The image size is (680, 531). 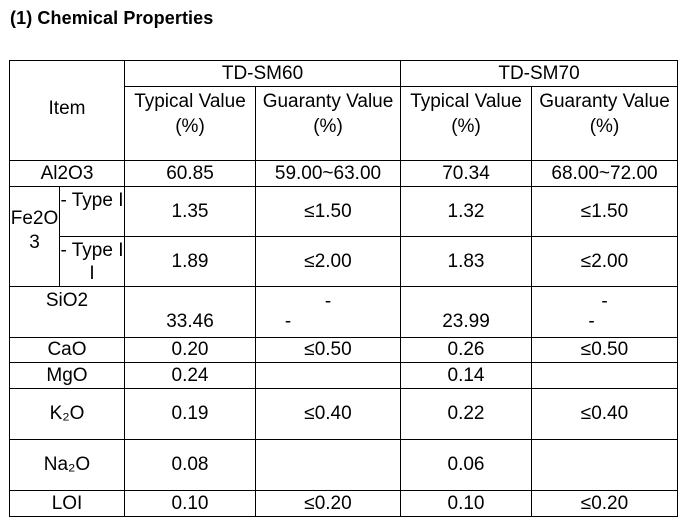 What do you see at coordinates (67, 350) in the screenshot?
I see `row-label-cao: CaO` at bounding box center [67, 350].